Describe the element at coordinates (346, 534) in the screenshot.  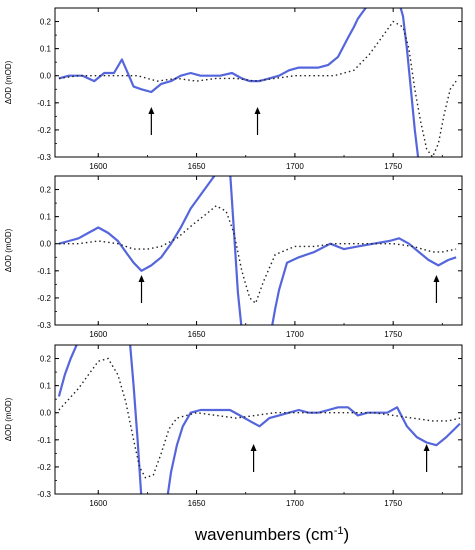
I see `x-axis-label-close: )` at that location.